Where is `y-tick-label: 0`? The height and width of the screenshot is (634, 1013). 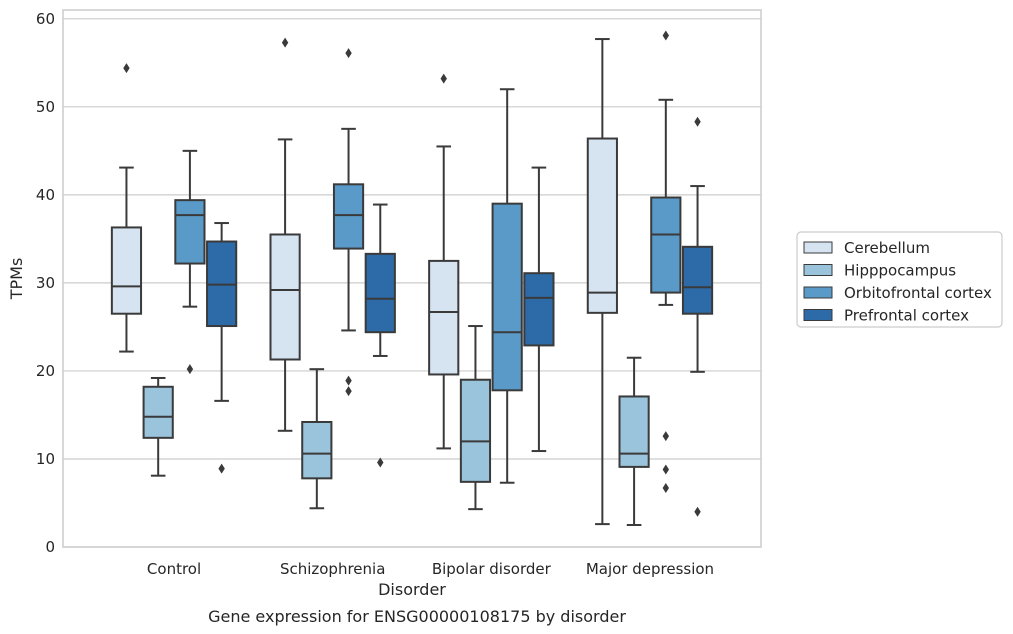 y-tick-label: 0 is located at coordinates (50, 547).